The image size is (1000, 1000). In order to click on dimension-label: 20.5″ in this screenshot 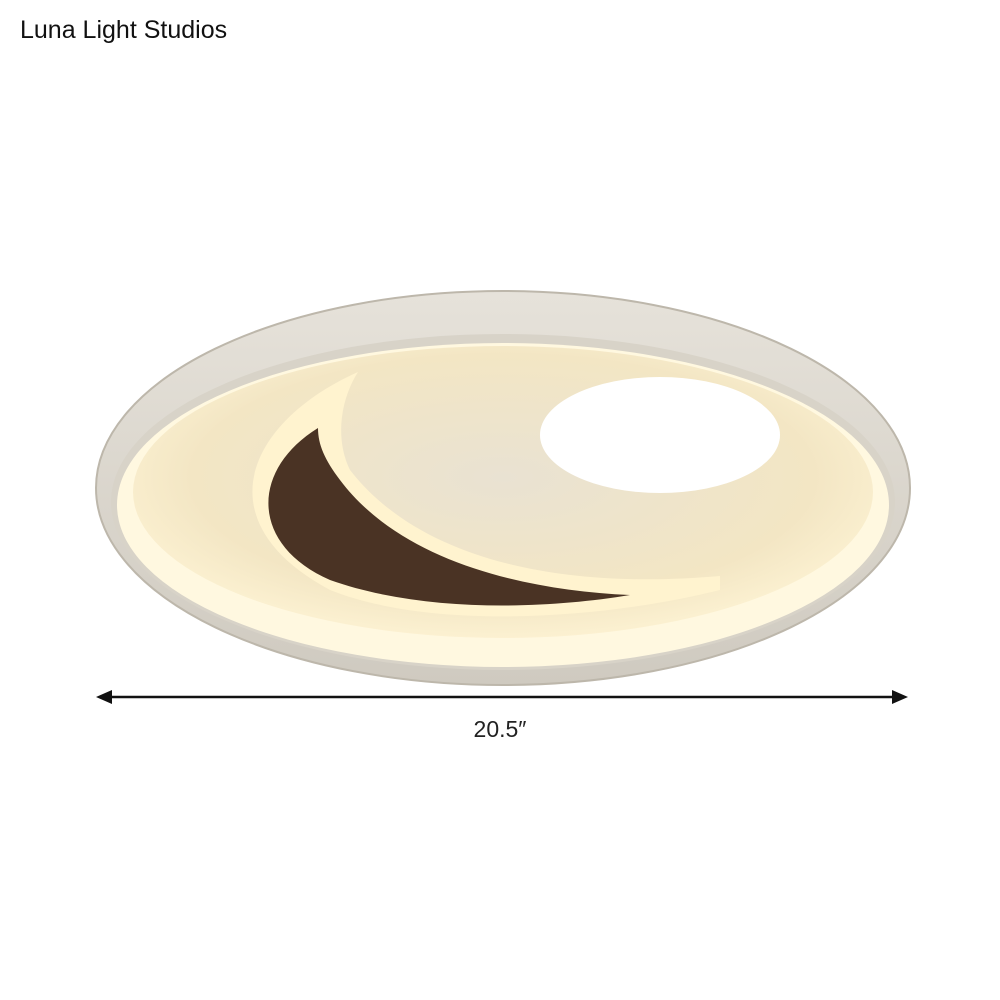, I will do `click(500, 729)`.